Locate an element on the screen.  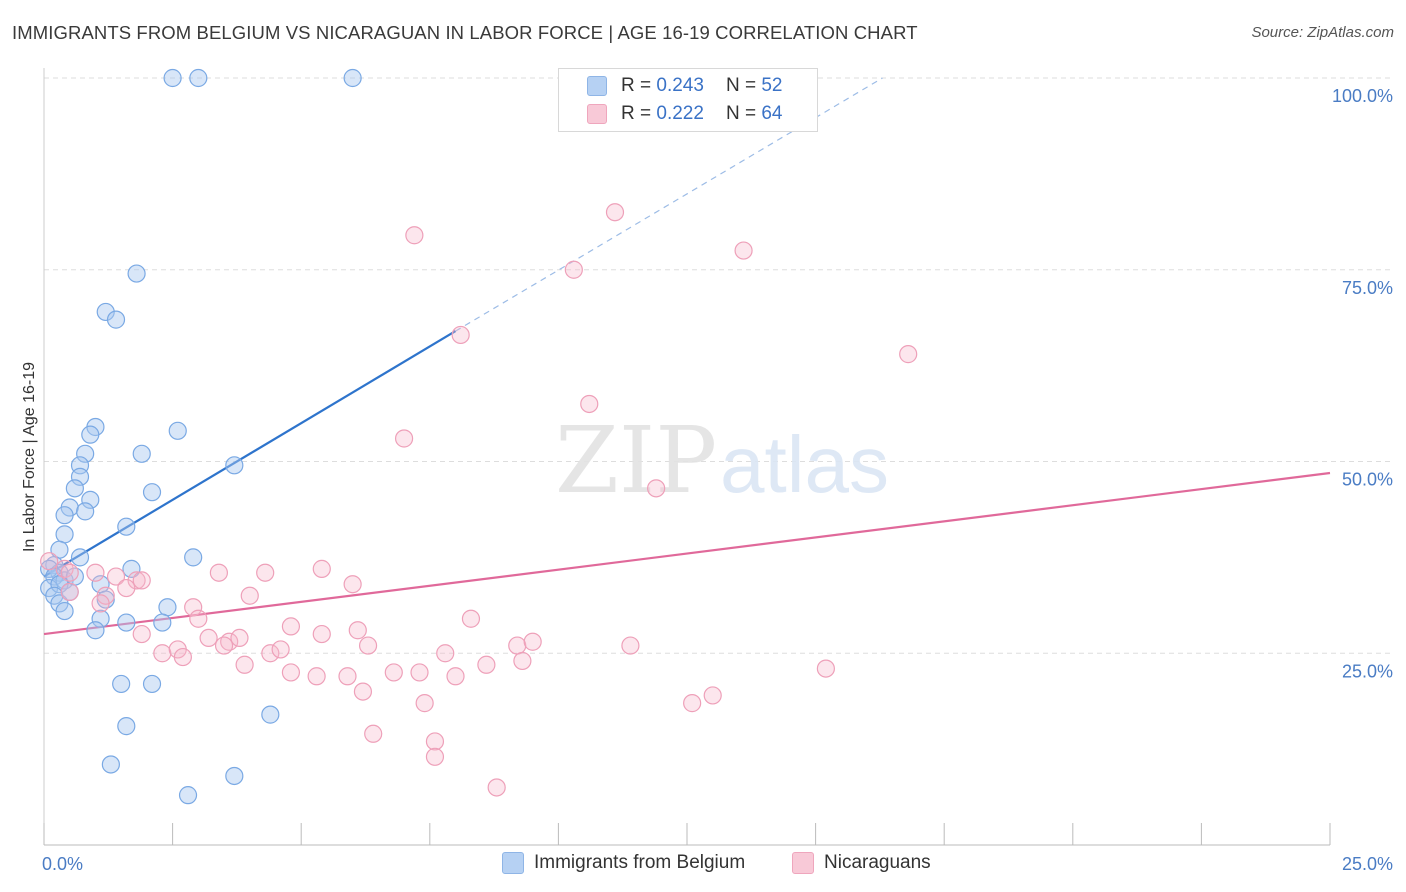
x-tick-label: 0.0% is located at coordinates (62, 864).